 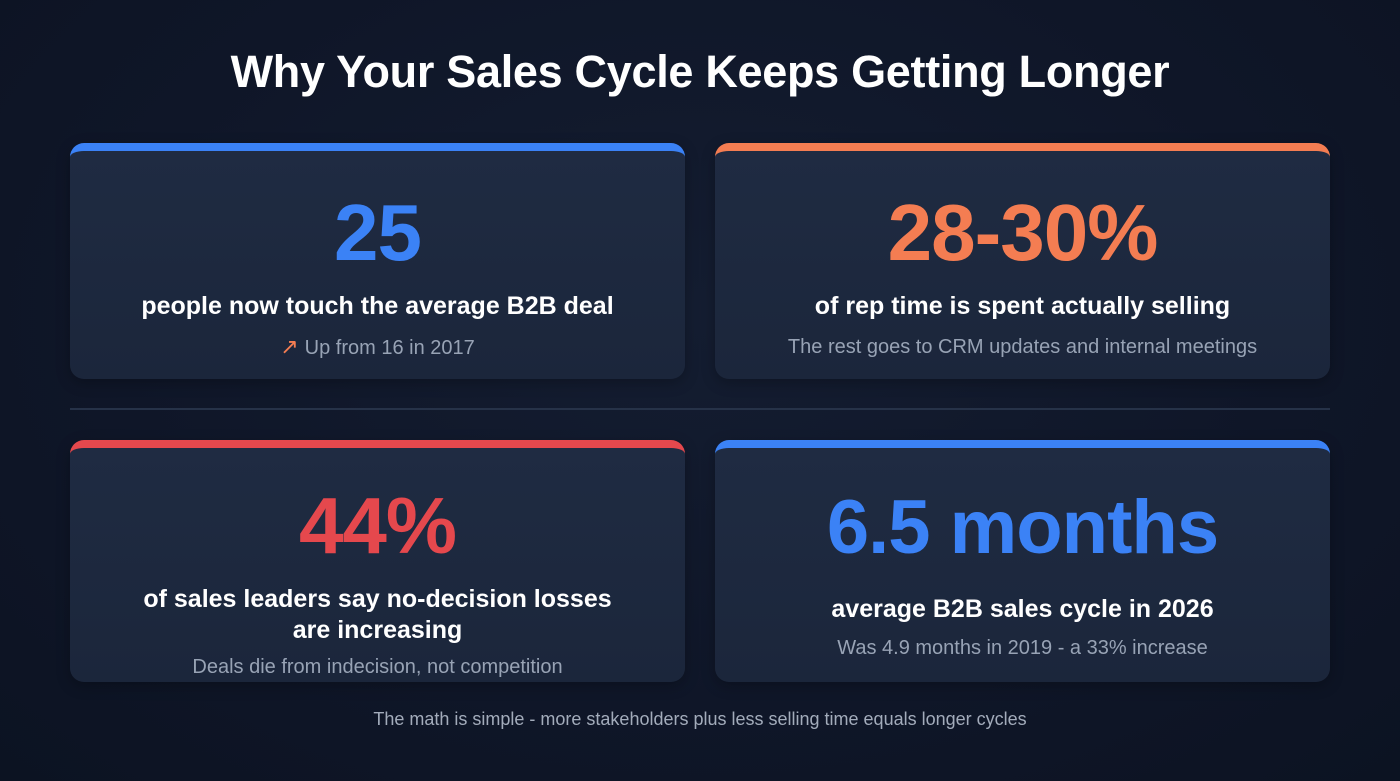 What do you see at coordinates (1022, 648) in the screenshot?
I see `stat-subtext: Was 4.9 months in 2019 - a 33% increase` at bounding box center [1022, 648].